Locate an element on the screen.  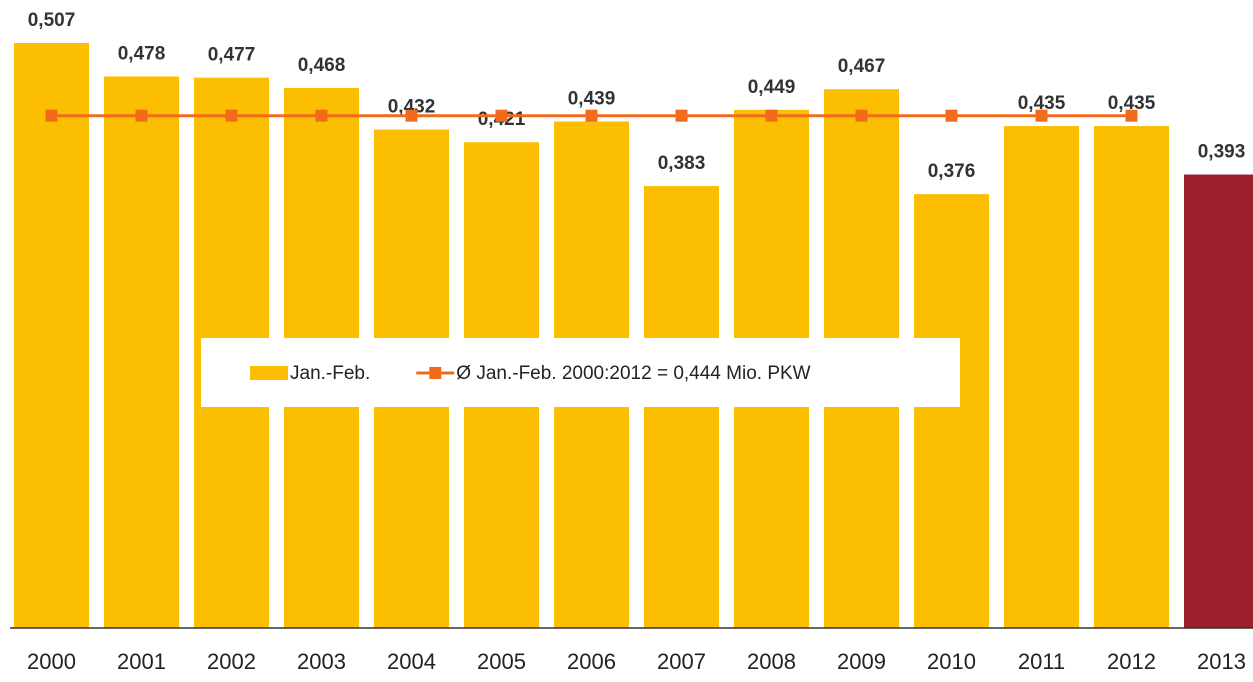
x-tick-label: 2007 is located at coordinates (681, 661).